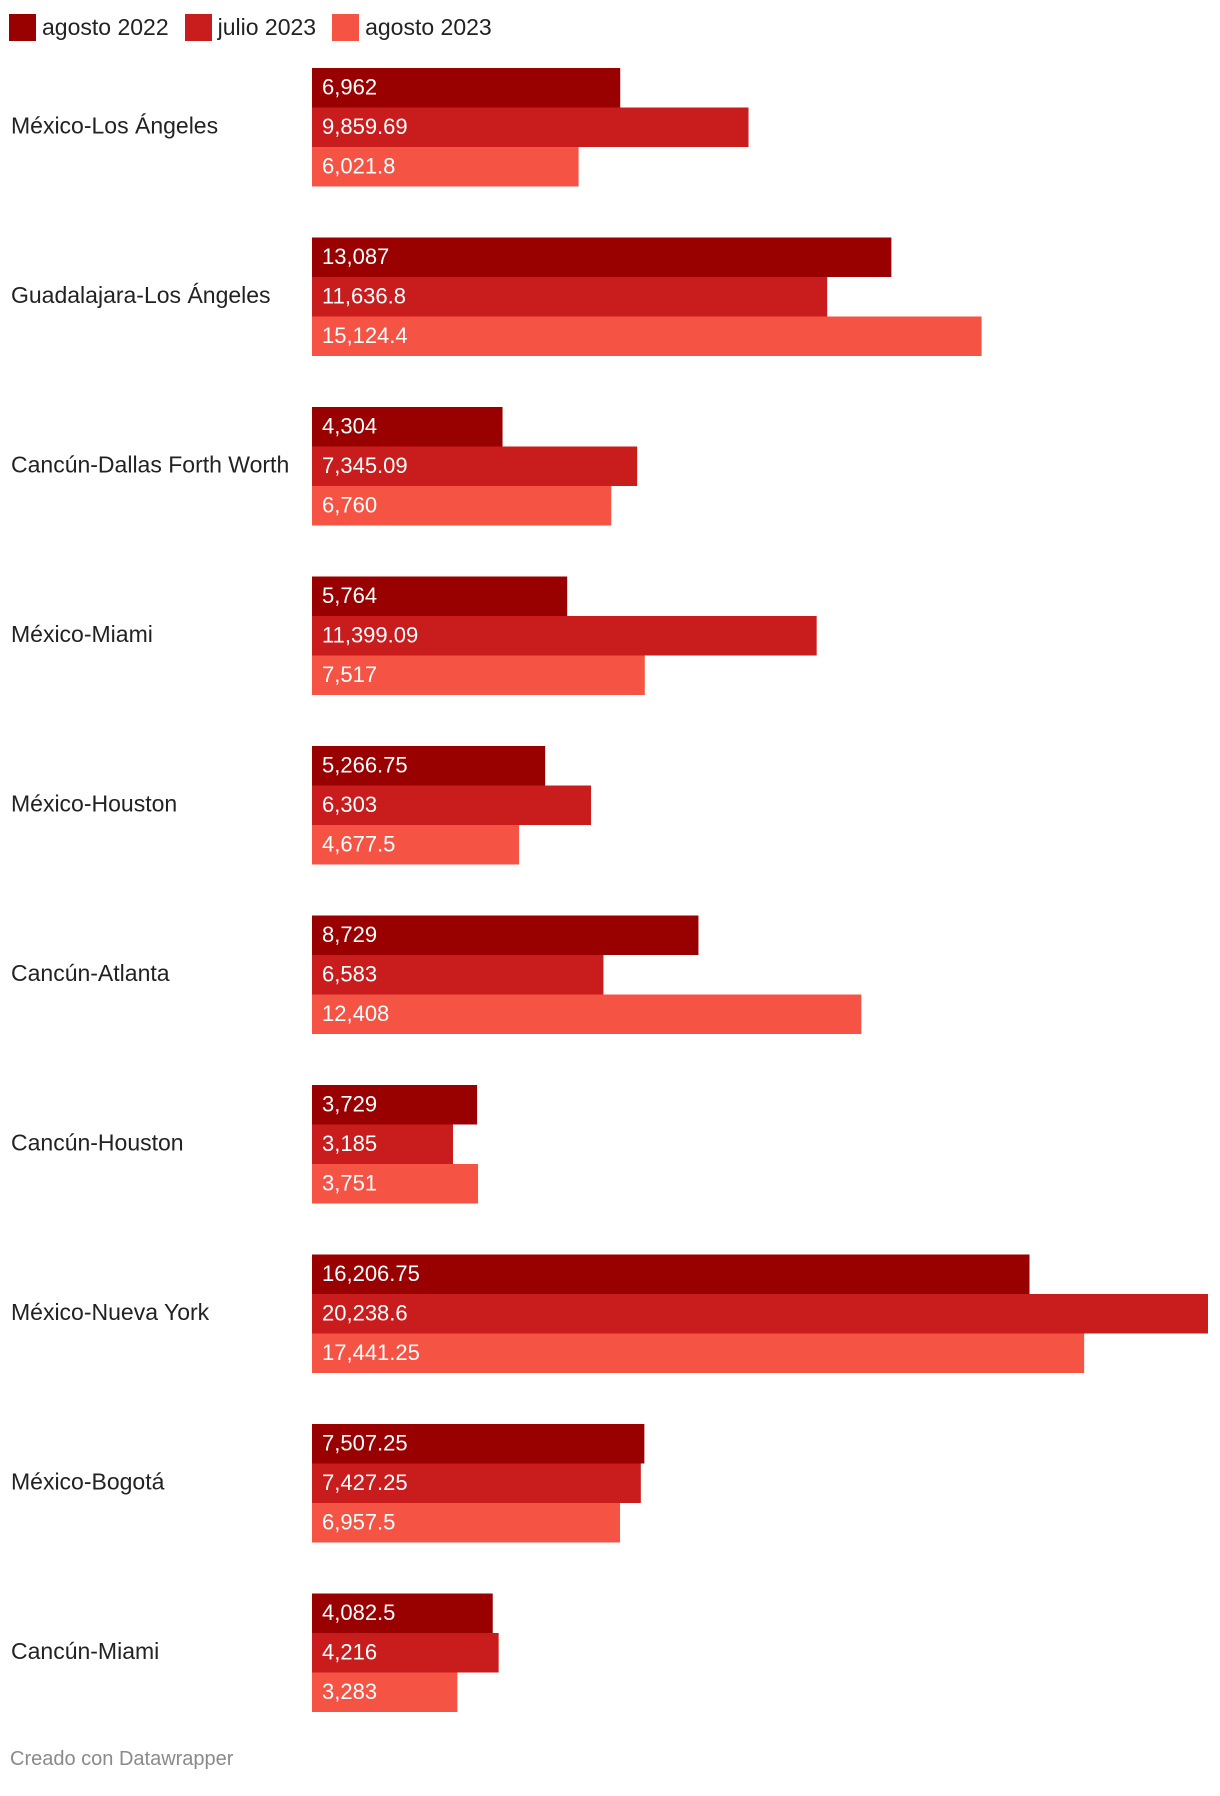 This screenshot has width=1220, height=1796. Describe the element at coordinates (365, 1313) in the screenshot. I see `bar-value-label: 20,238.6` at that location.